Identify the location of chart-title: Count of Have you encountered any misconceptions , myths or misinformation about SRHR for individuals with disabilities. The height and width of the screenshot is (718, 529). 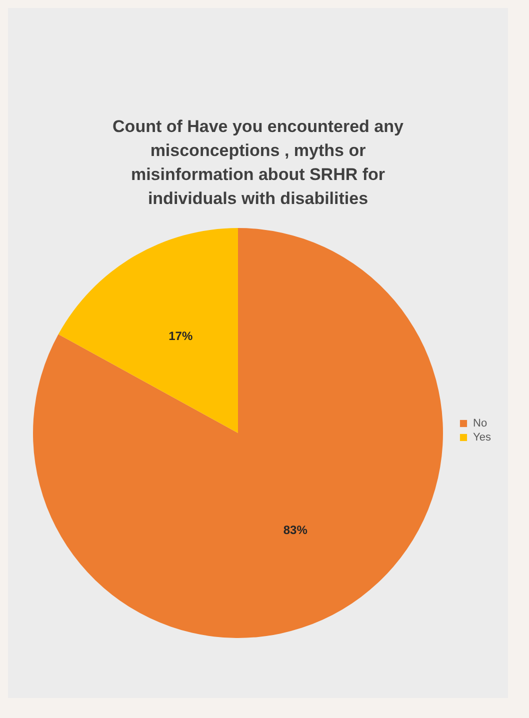
(258, 162).